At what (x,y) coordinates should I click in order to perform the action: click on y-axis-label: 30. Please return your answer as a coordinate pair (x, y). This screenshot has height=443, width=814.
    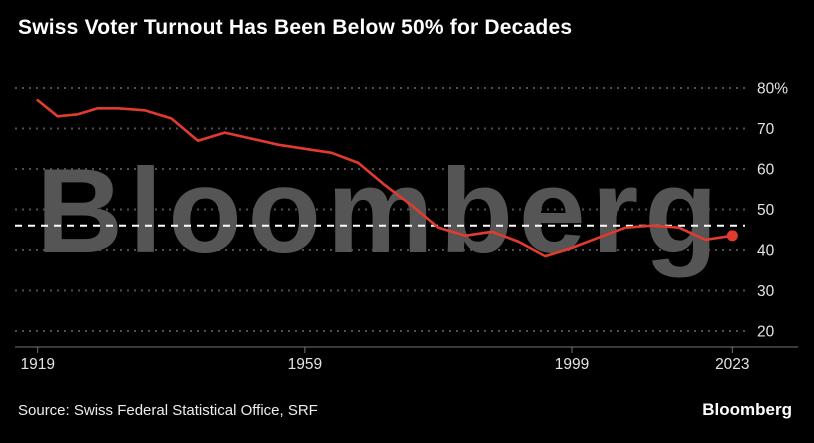
    Looking at the image, I should click on (766, 291).